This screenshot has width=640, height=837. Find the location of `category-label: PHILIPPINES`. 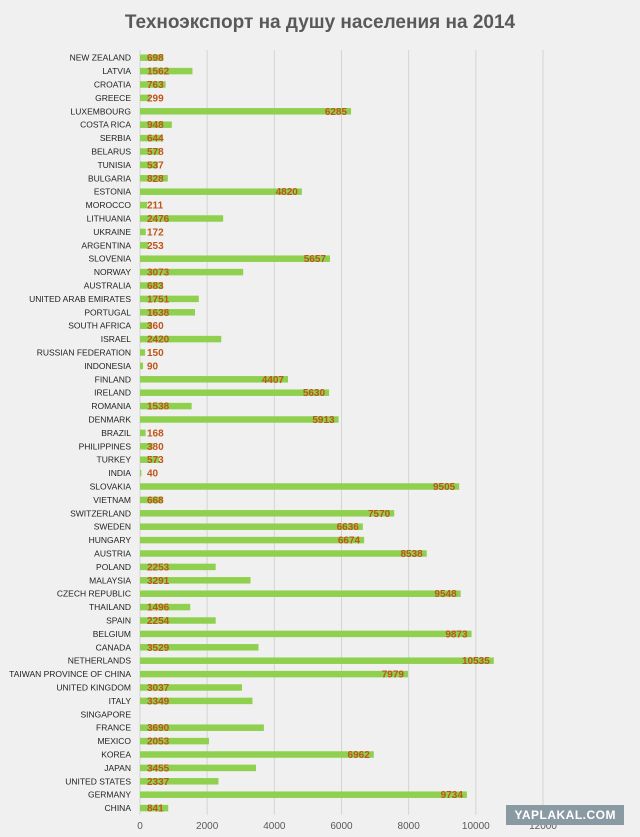

category-label: PHILIPPINES is located at coordinates (105, 446).